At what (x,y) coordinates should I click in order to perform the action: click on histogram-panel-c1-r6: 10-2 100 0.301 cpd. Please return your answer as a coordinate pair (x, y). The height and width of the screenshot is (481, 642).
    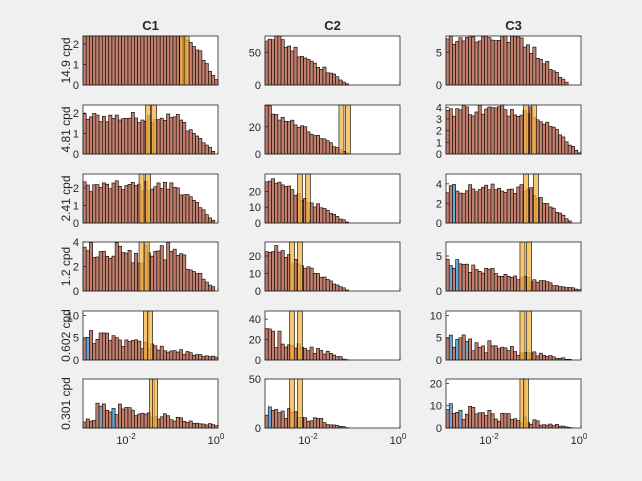
    Looking at the image, I should click on (142, 412).